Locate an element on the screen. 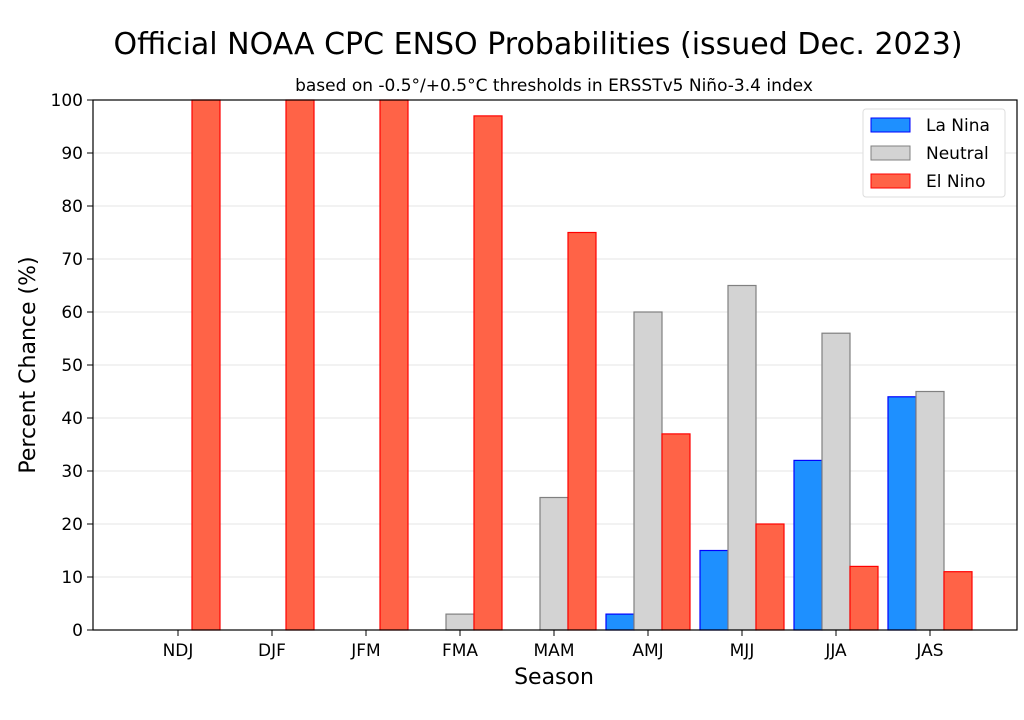 The width and height of the screenshot is (1024, 720). bar-la-nina-amj is located at coordinates (620, 622).